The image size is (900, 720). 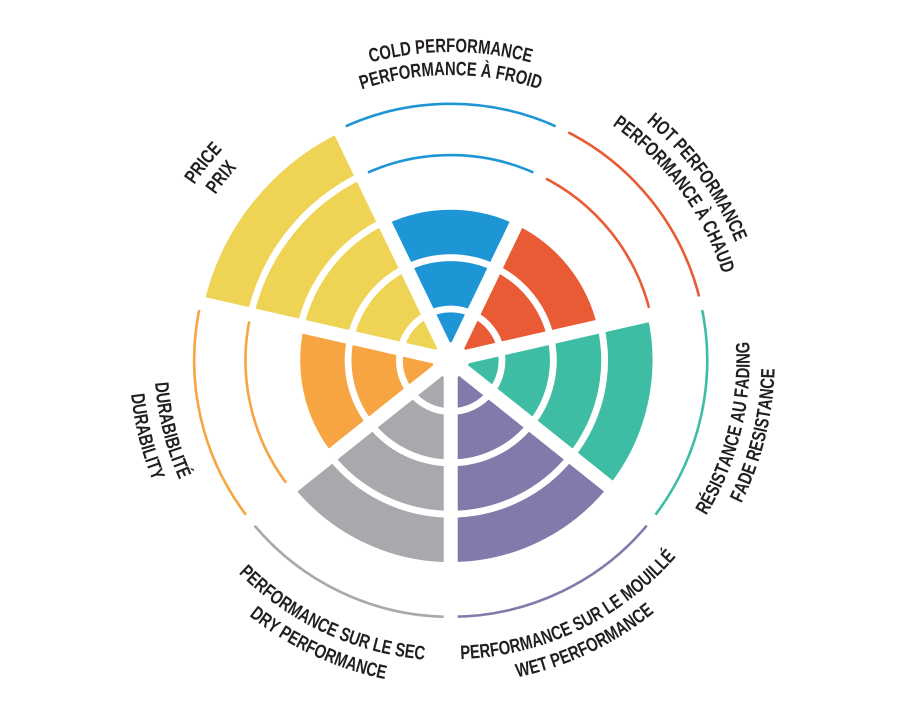 I want to click on svg-text: G, so click(x=742, y=347).